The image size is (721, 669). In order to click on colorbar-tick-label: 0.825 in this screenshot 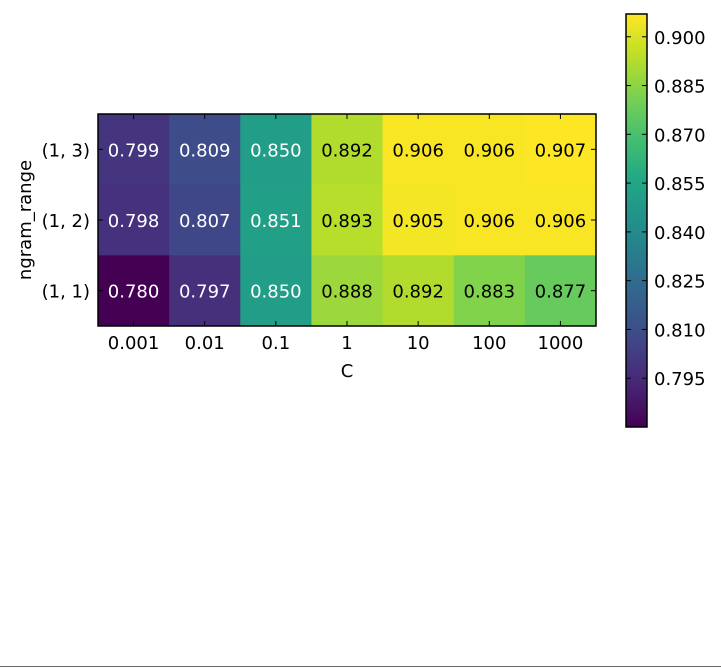, I will do `click(680, 282)`.